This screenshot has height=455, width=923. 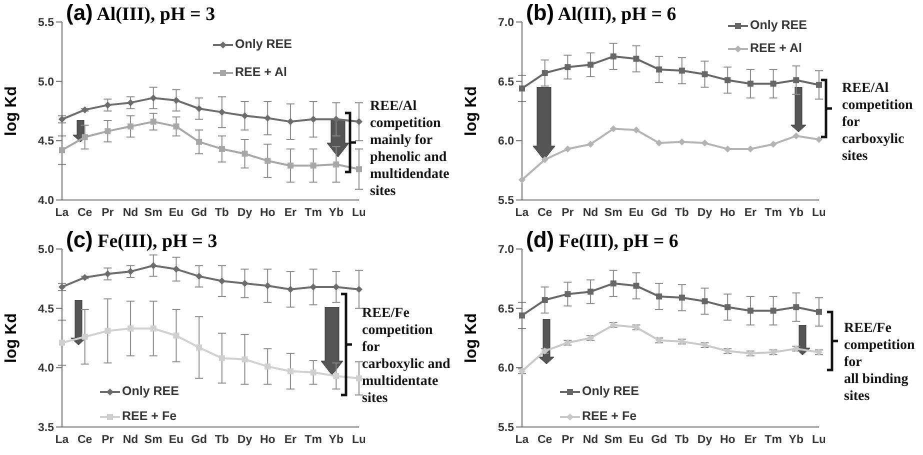 I want to click on y-tick-label: 5.5, so click(x=506, y=201).